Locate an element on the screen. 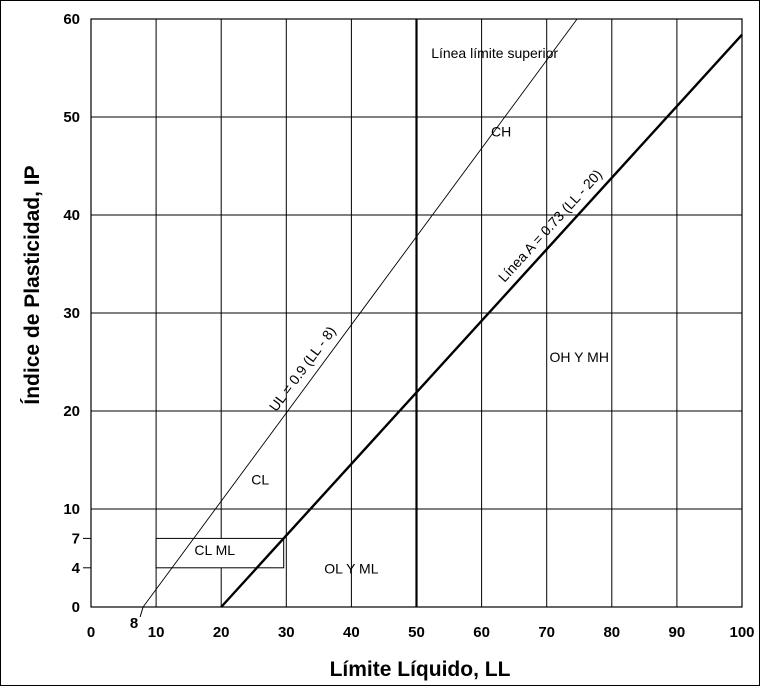 Image resolution: width=762 pixels, height=688 pixels. x-tick-label-40: 40 is located at coordinates (351, 632).